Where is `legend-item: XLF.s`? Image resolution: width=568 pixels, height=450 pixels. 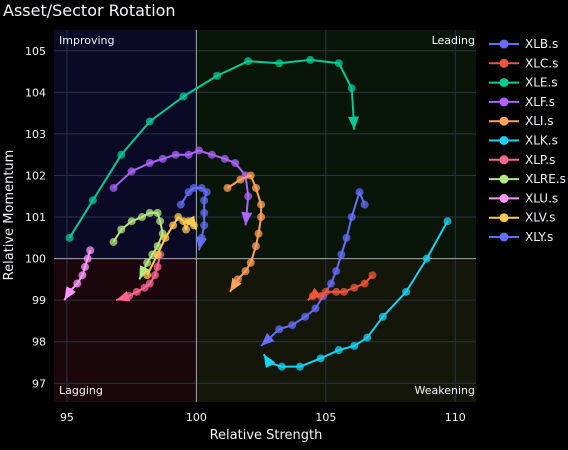 legend-item: XLF.s is located at coordinates (522, 102).